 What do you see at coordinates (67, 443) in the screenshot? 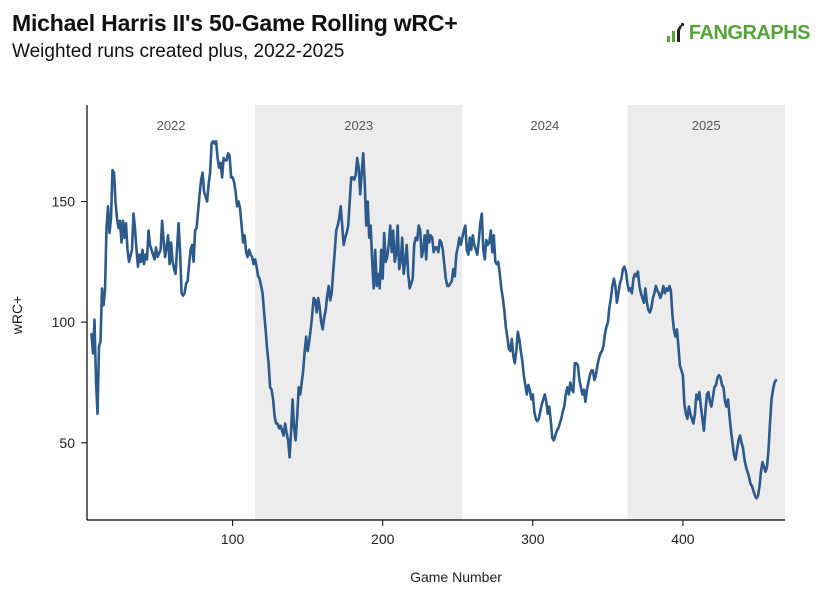
I see `y-tick-label: 50` at bounding box center [67, 443].